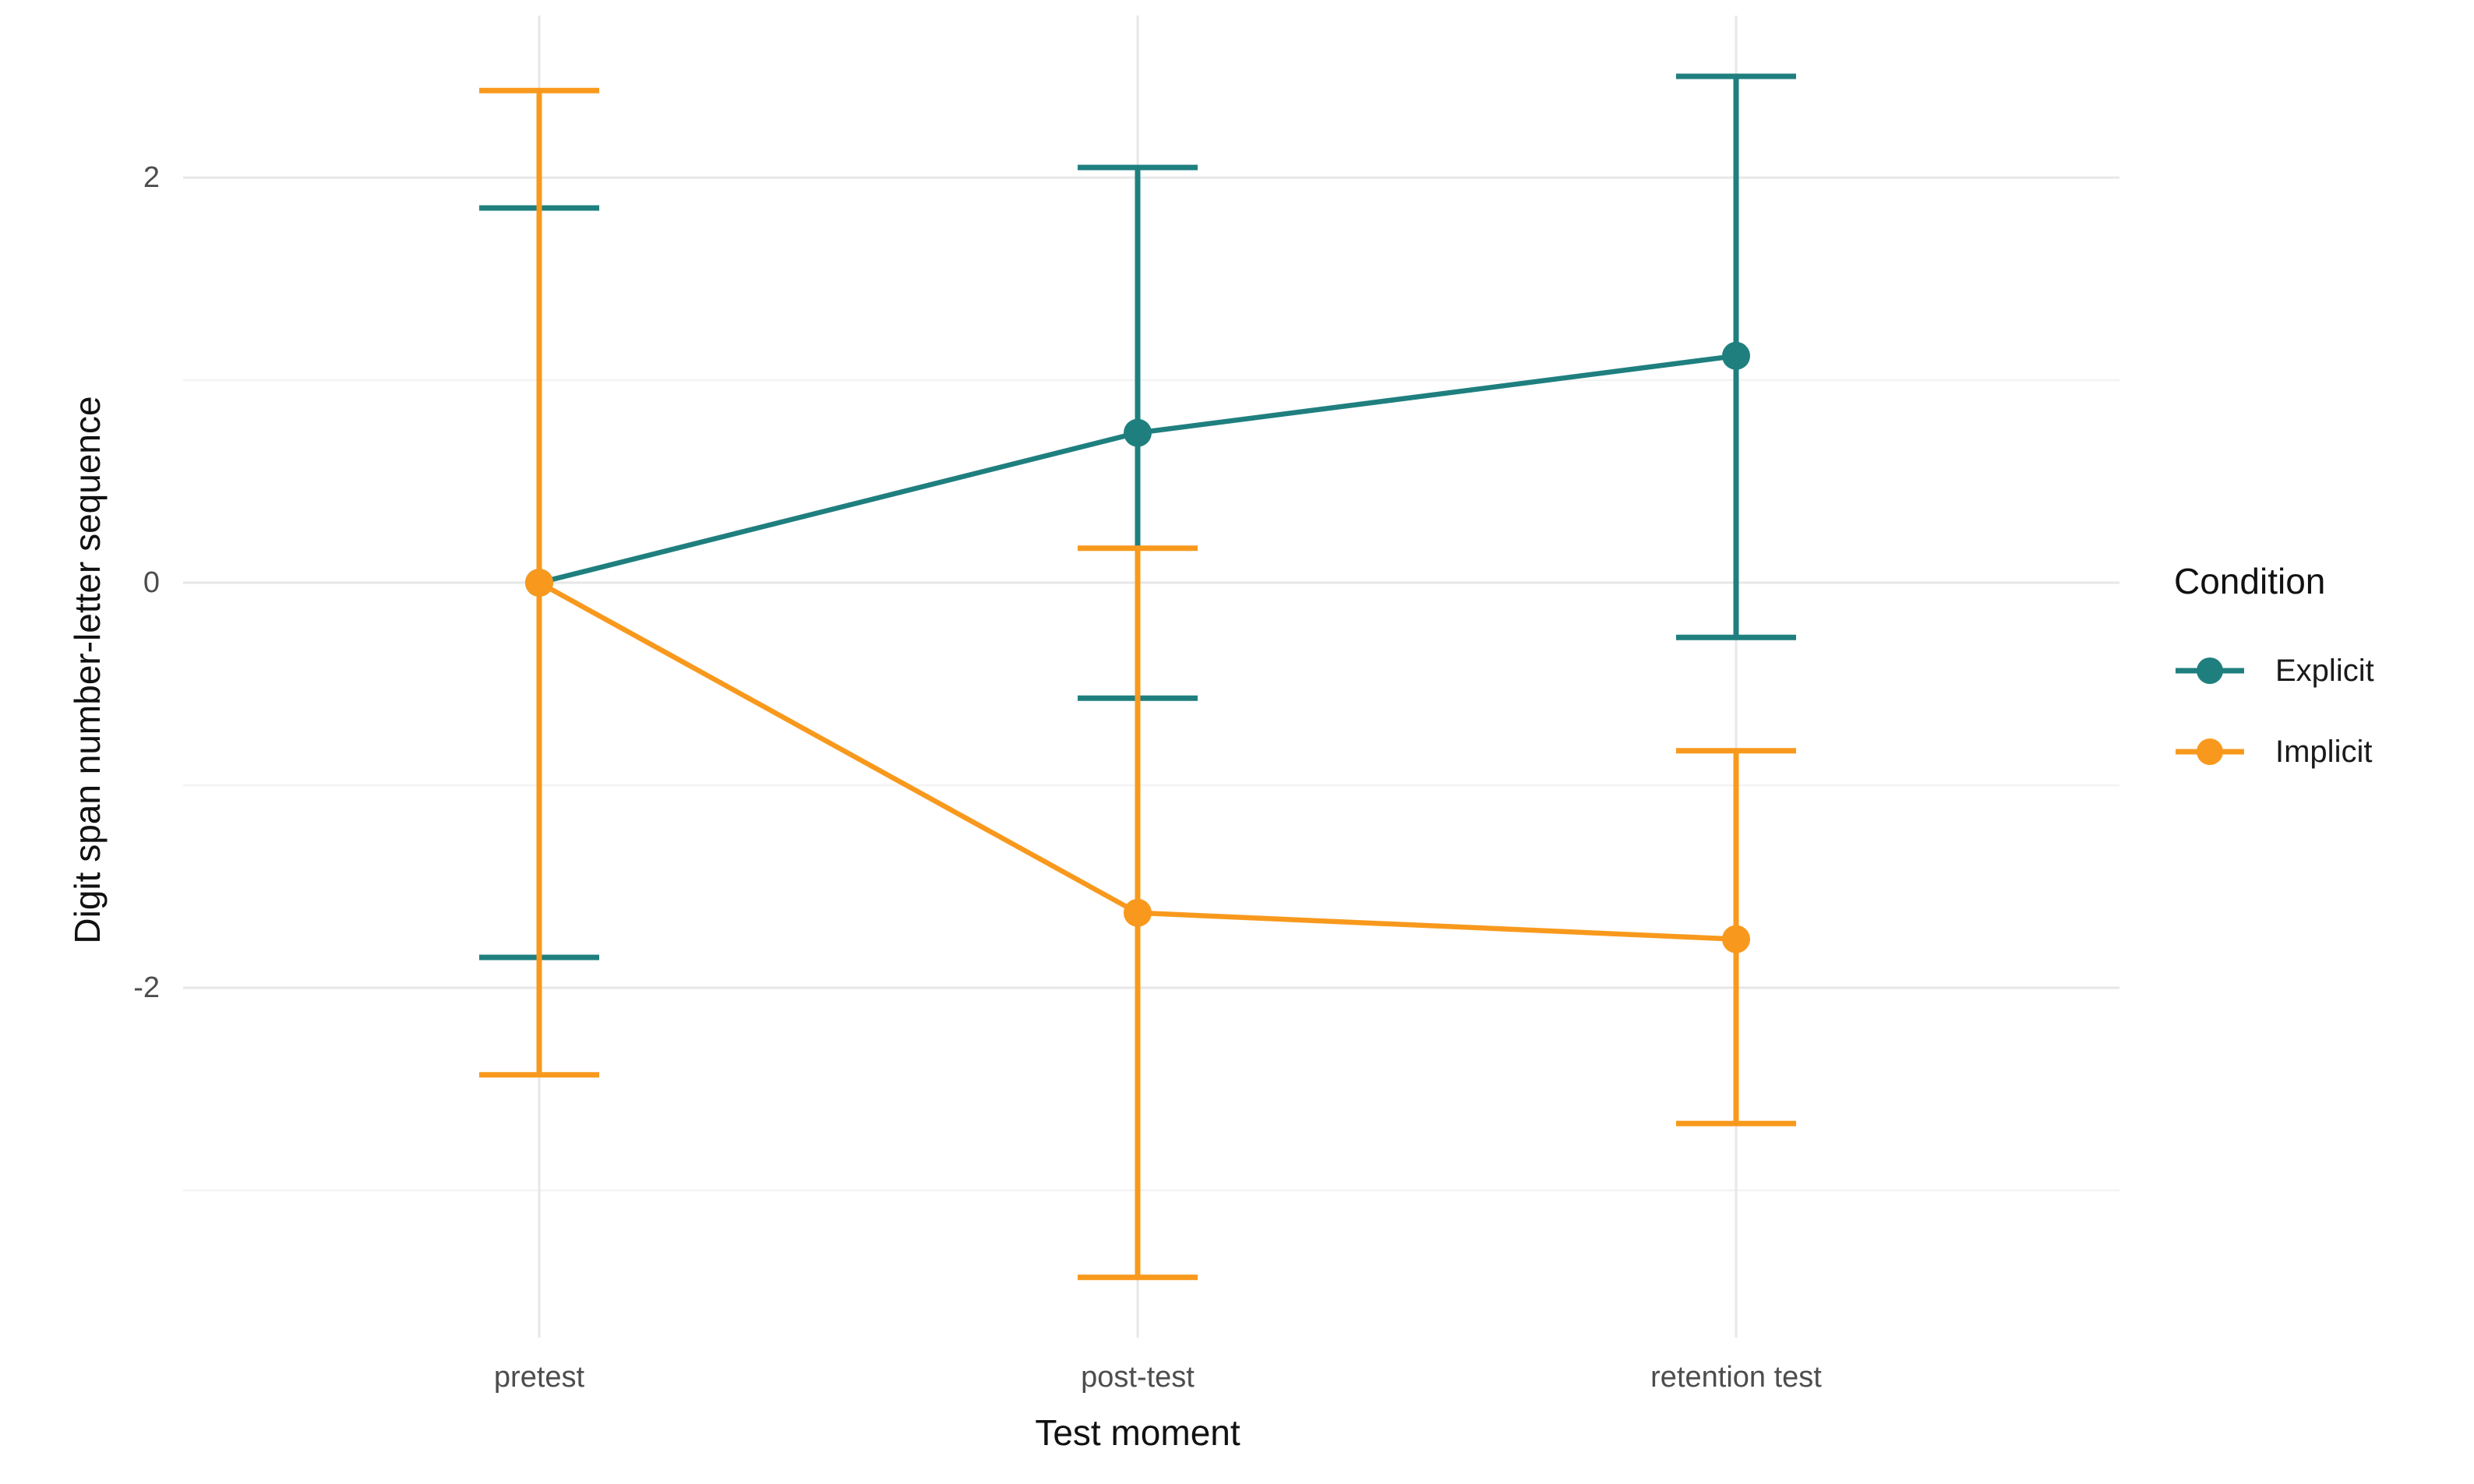 The image size is (2474, 1484). I want to click on legend-item-implicit: Implicit, so click(2274, 751).